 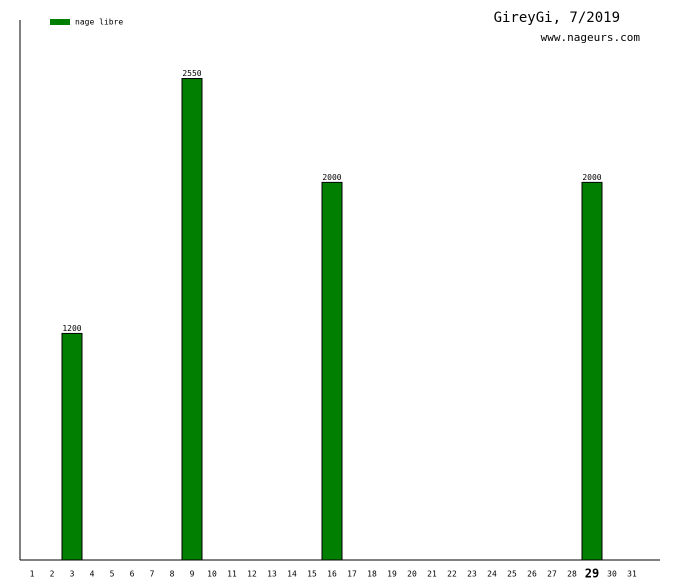 I want to click on x-tick-label: 12, so click(x=252, y=574).